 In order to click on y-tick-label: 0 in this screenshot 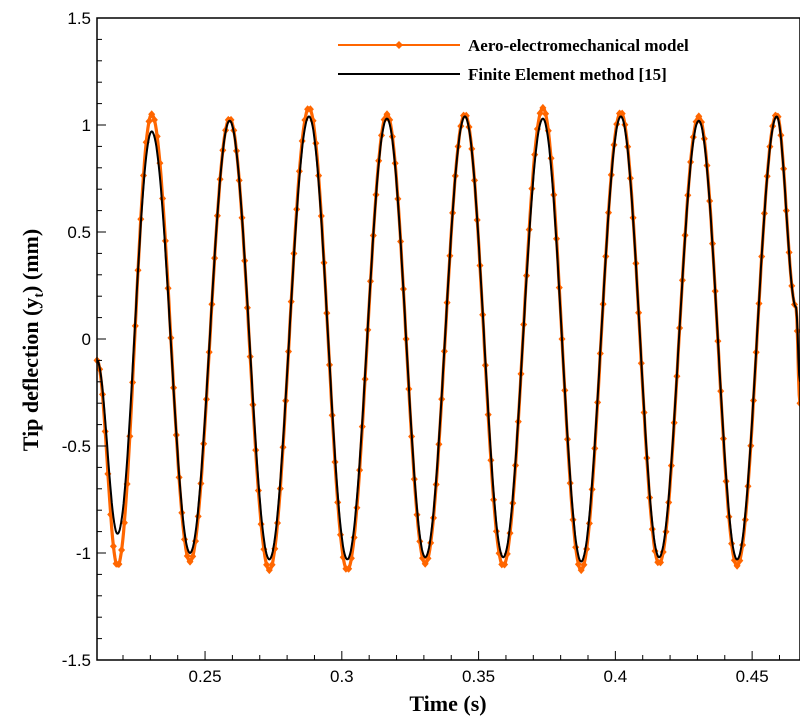, I will do `click(86, 339)`.